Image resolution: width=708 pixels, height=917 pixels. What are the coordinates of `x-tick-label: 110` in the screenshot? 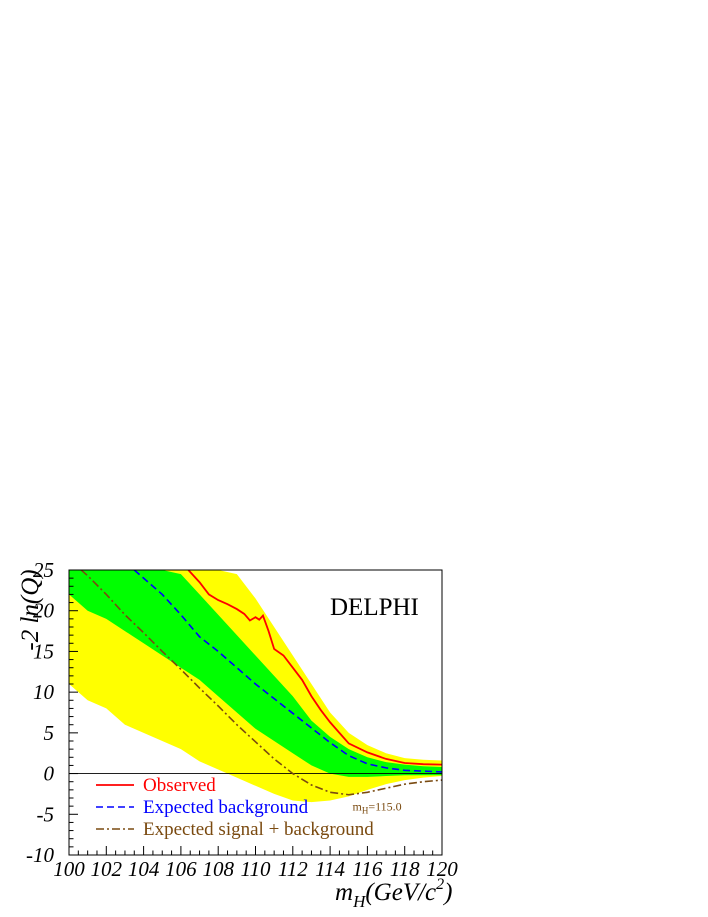 It's located at (256, 869).